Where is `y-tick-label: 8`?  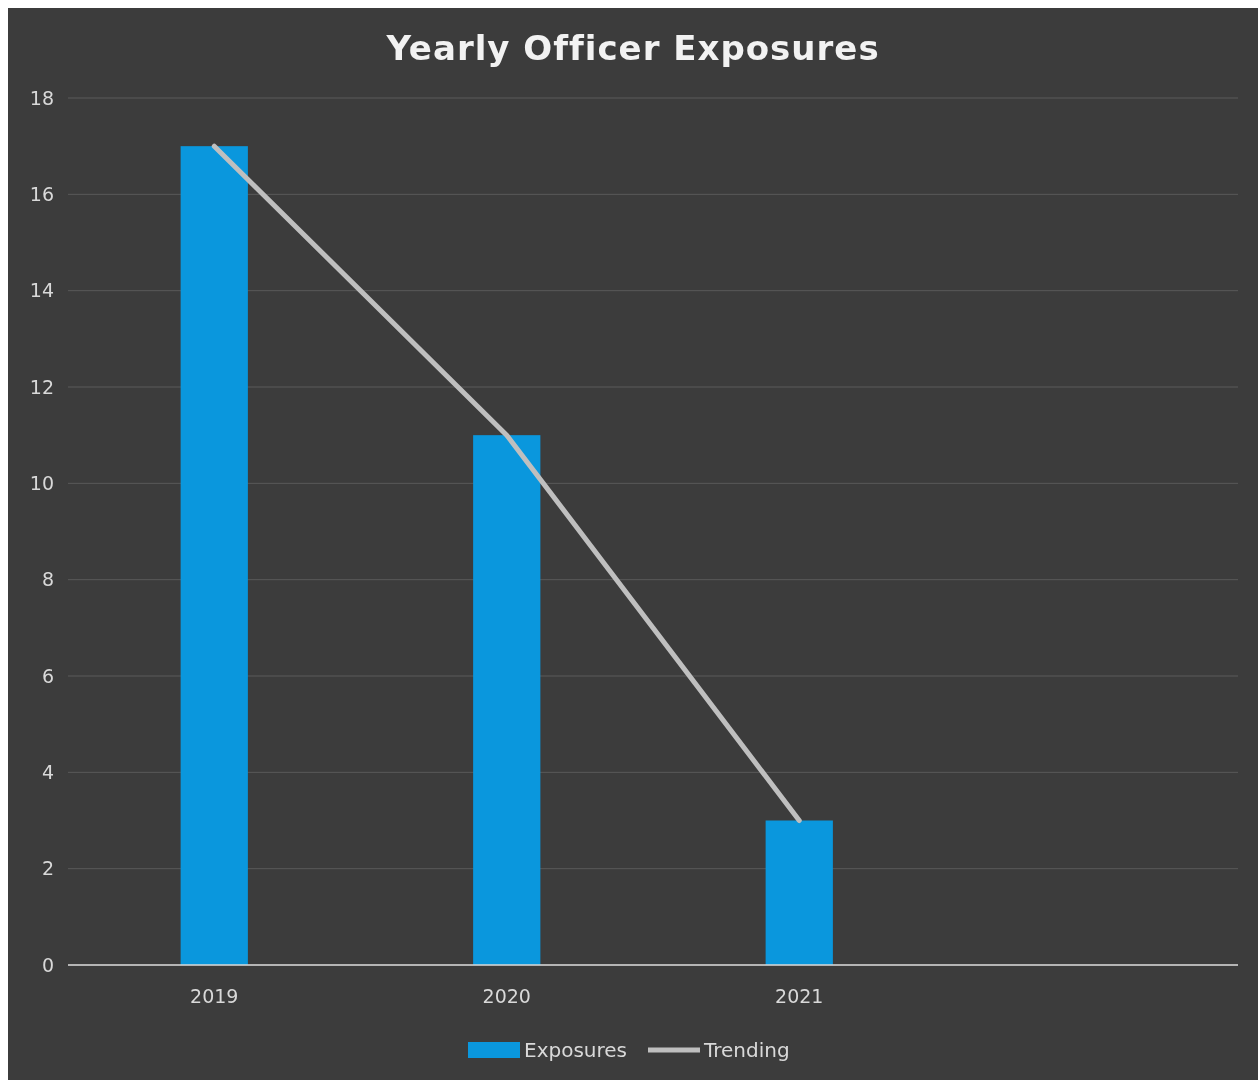
y-tick-label: 8 is located at coordinates (47, 579).